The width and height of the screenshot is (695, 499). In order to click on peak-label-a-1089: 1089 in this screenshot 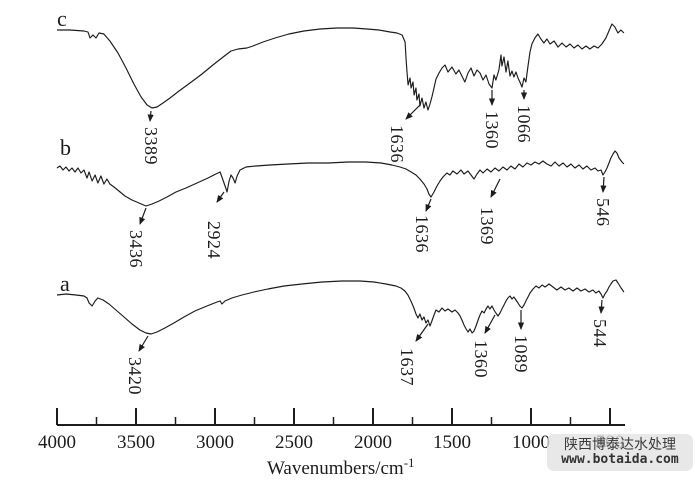, I will do `click(521, 354)`.